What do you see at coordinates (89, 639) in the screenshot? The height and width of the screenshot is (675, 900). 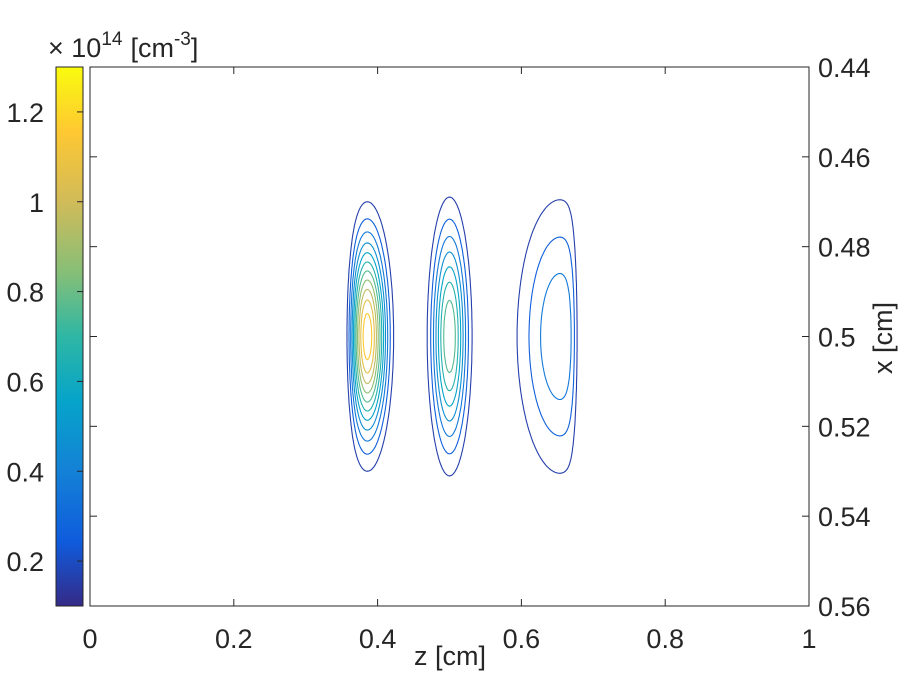 I see `x-tick-label: 0` at bounding box center [89, 639].